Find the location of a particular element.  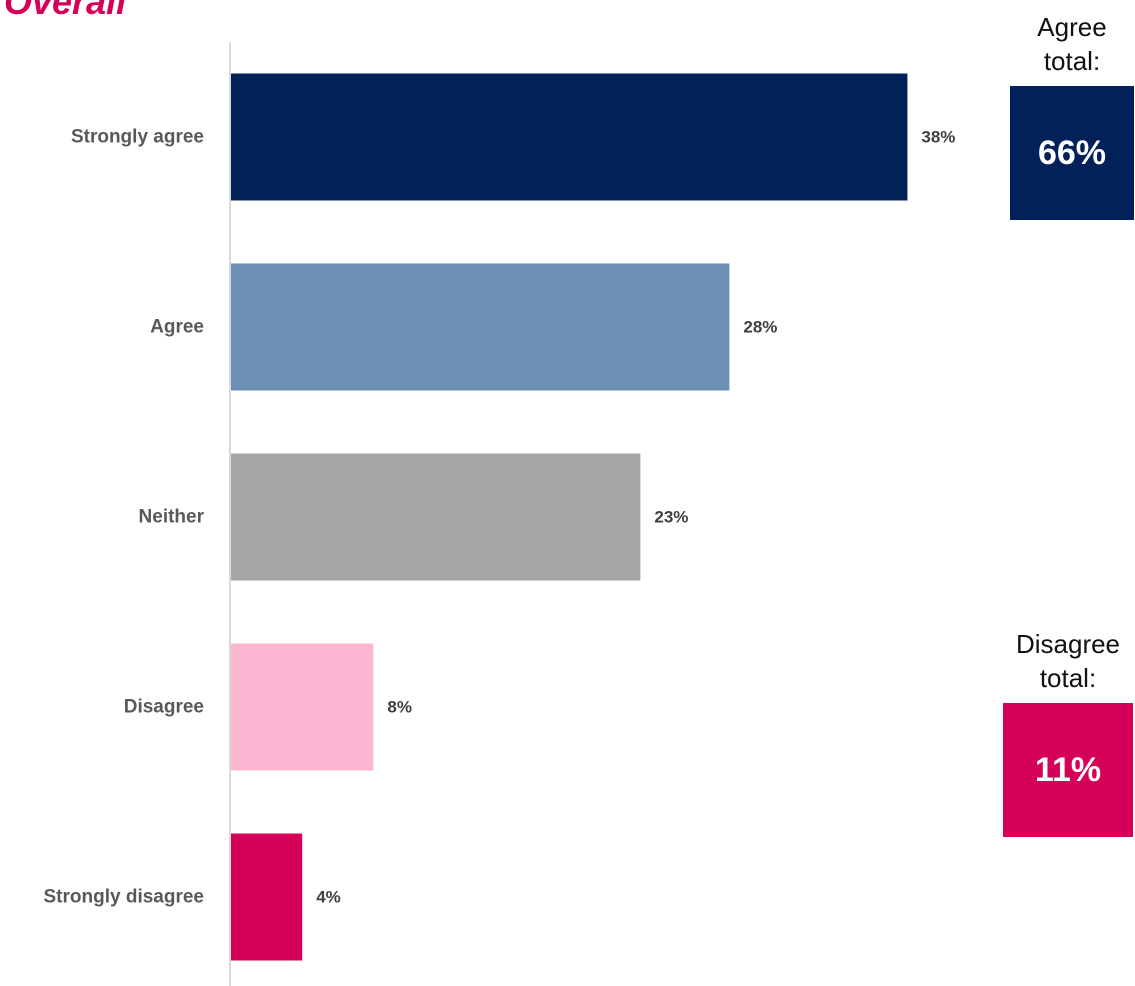

disagree-total-summary: Disagree total: 11% is located at coordinates (1068, 732).